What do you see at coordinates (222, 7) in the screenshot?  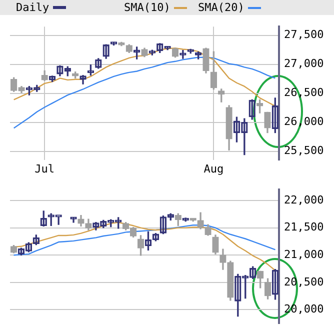 I see `legend-label: SMA(20)` at bounding box center [222, 7].